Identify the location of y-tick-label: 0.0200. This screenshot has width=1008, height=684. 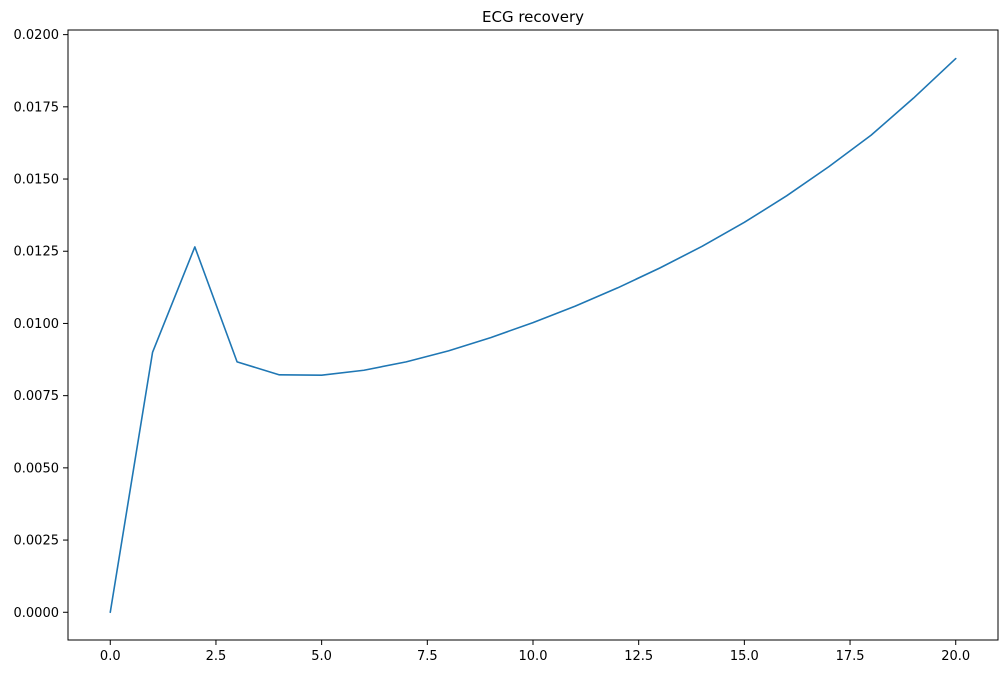
(37, 35).